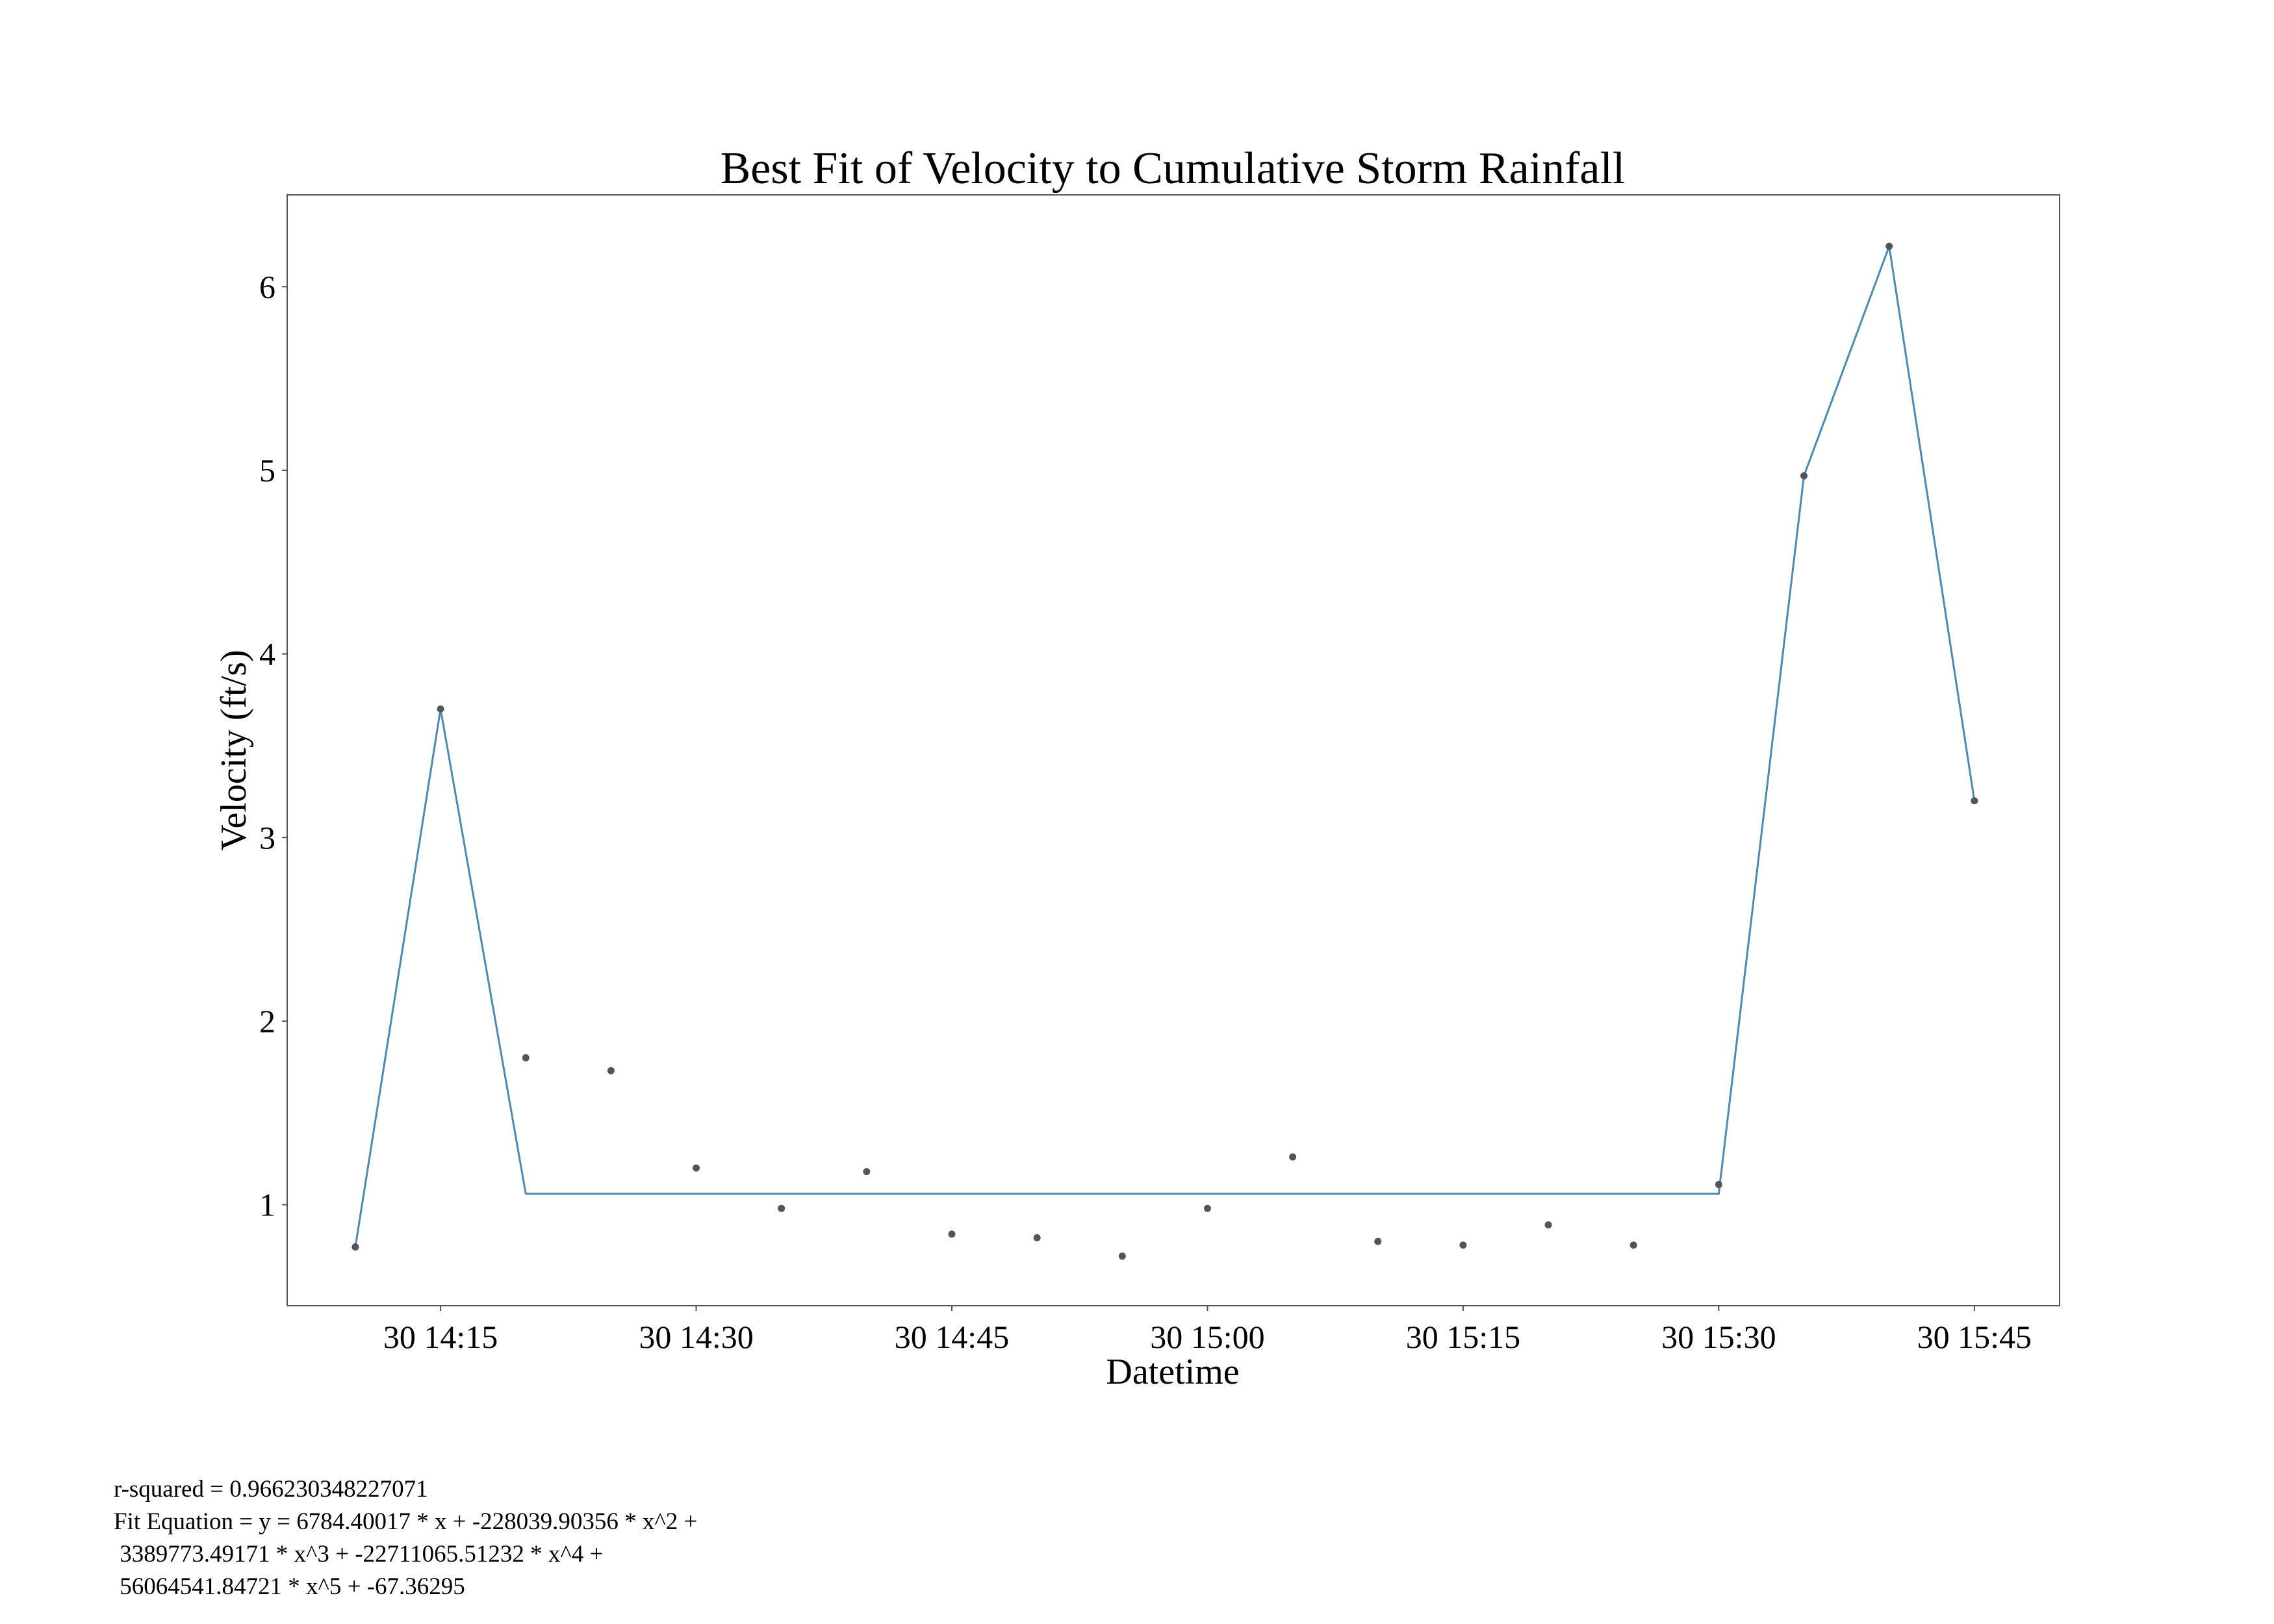  Describe the element at coordinates (267, 470) in the screenshot. I see `y-tick-label: 5` at that location.